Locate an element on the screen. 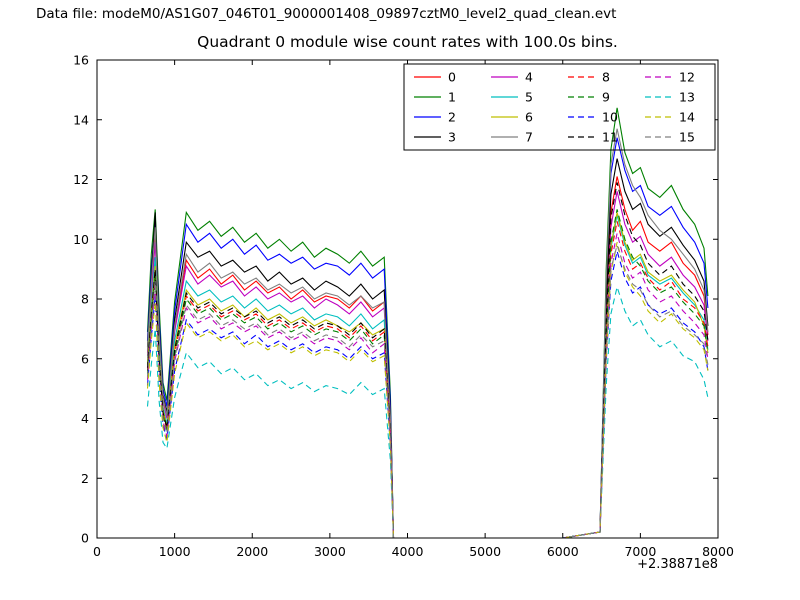 Image resolution: width=800 pixels, height=600 pixels. legend-background is located at coordinates (559, 107).